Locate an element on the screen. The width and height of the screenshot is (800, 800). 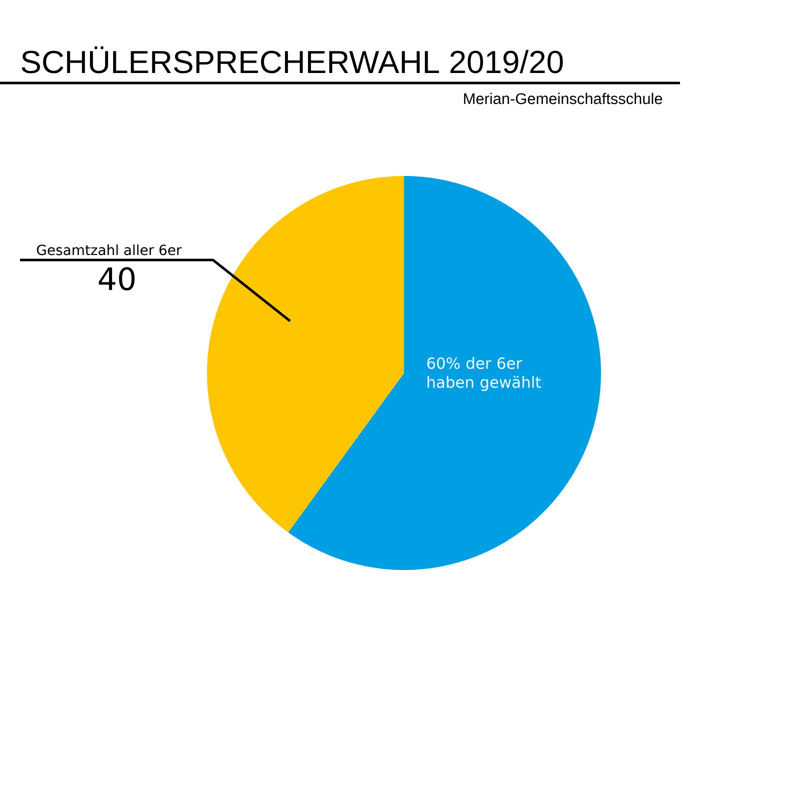
chart-title: SCHÜLERSPRECHERWAHL 2019/20 is located at coordinates (292, 60).